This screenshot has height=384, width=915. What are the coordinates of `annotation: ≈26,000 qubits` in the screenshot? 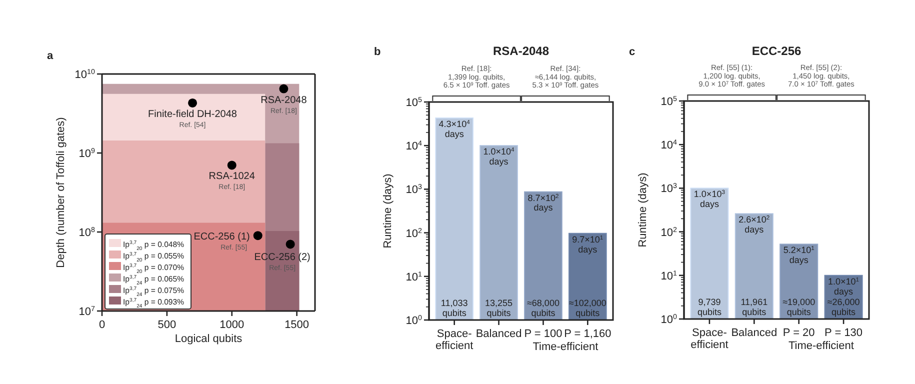 It's located at (843, 307).